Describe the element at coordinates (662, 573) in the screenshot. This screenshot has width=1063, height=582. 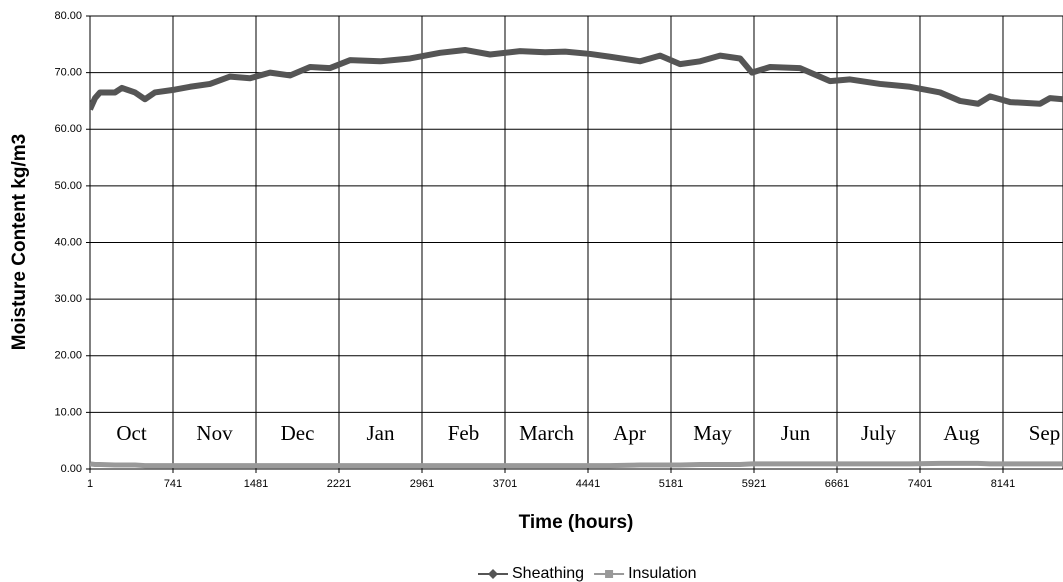
I see `legend-label: Insulation` at that location.